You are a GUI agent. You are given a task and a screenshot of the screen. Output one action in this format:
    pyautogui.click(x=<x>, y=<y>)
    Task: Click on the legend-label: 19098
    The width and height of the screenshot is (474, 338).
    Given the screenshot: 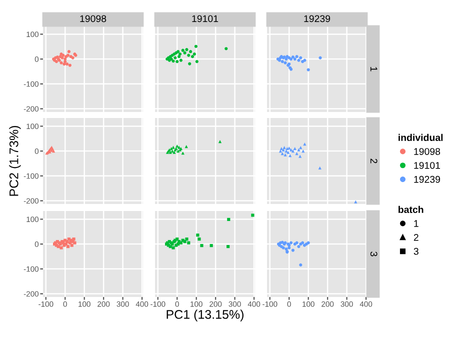 What is the action you would take?
    pyautogui.click(x=427, y=151)
    